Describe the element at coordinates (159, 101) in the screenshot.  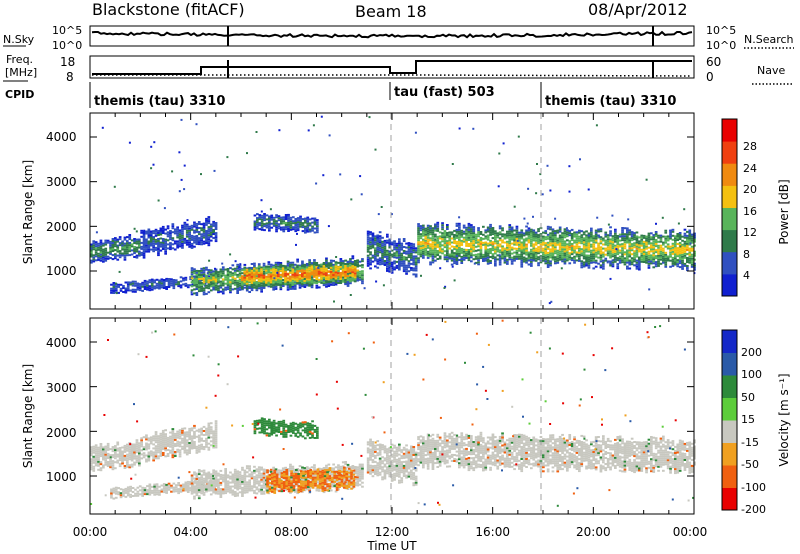
I see `cpid-segment-label: themis (tau) 3310` at that location.